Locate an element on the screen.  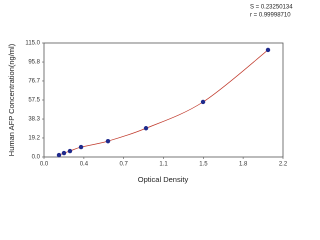
y-tick-label: 115.0 is located at coordinates (32, 44).